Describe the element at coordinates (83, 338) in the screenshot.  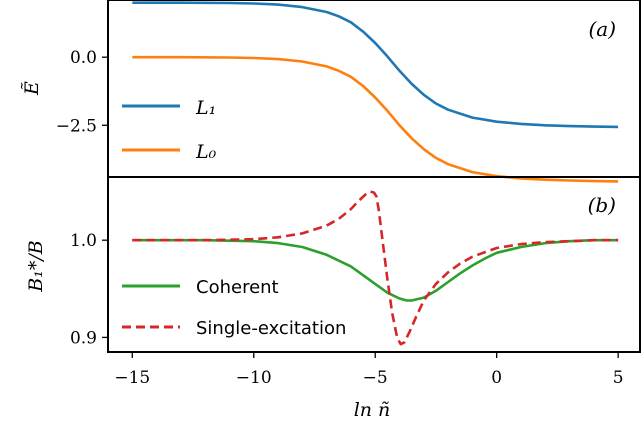
I see `b-ytick-label-1: 0.9` at that location.